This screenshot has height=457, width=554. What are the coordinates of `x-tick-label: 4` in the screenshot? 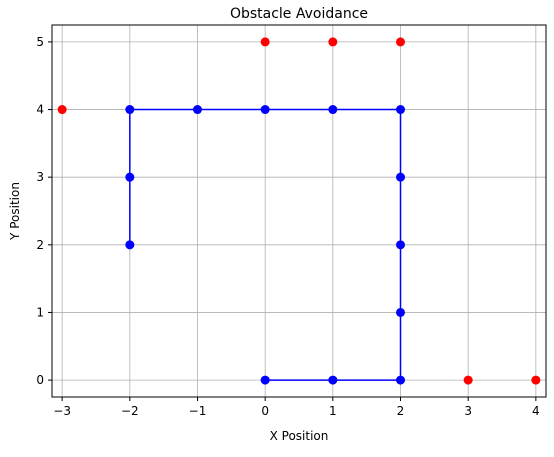 It's located at (536, 411).